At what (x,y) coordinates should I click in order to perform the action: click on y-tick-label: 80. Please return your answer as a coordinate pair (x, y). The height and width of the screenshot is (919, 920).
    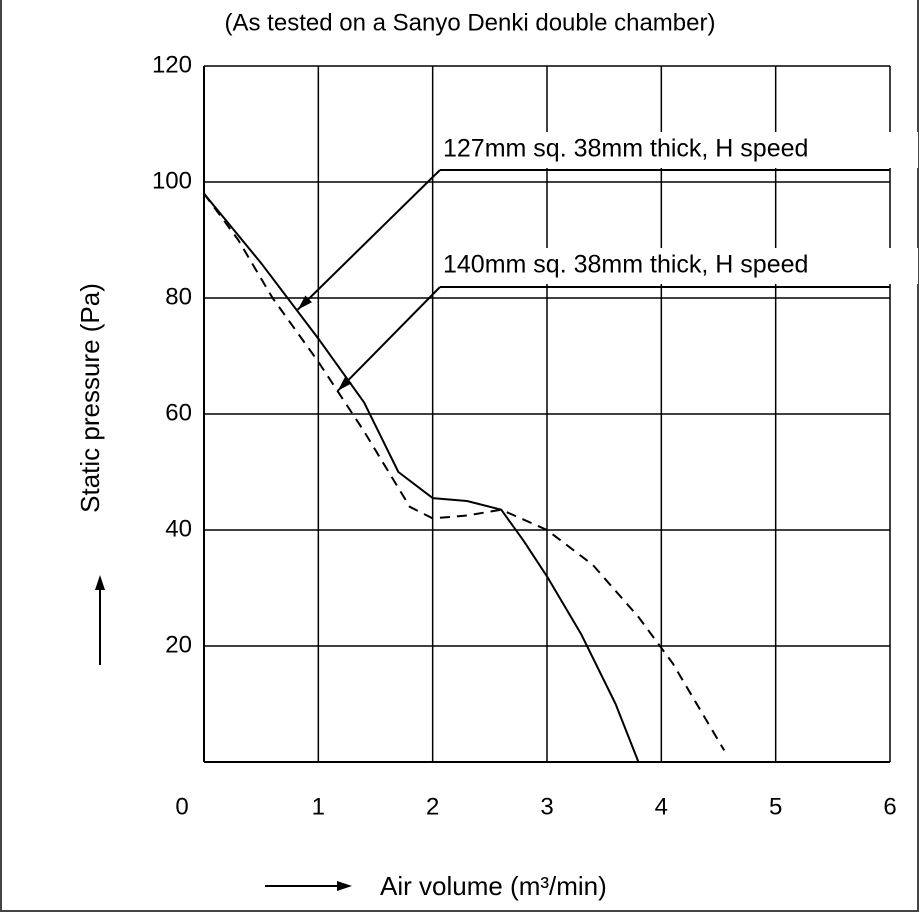
    Looking at the image, I should click on (178, 296).